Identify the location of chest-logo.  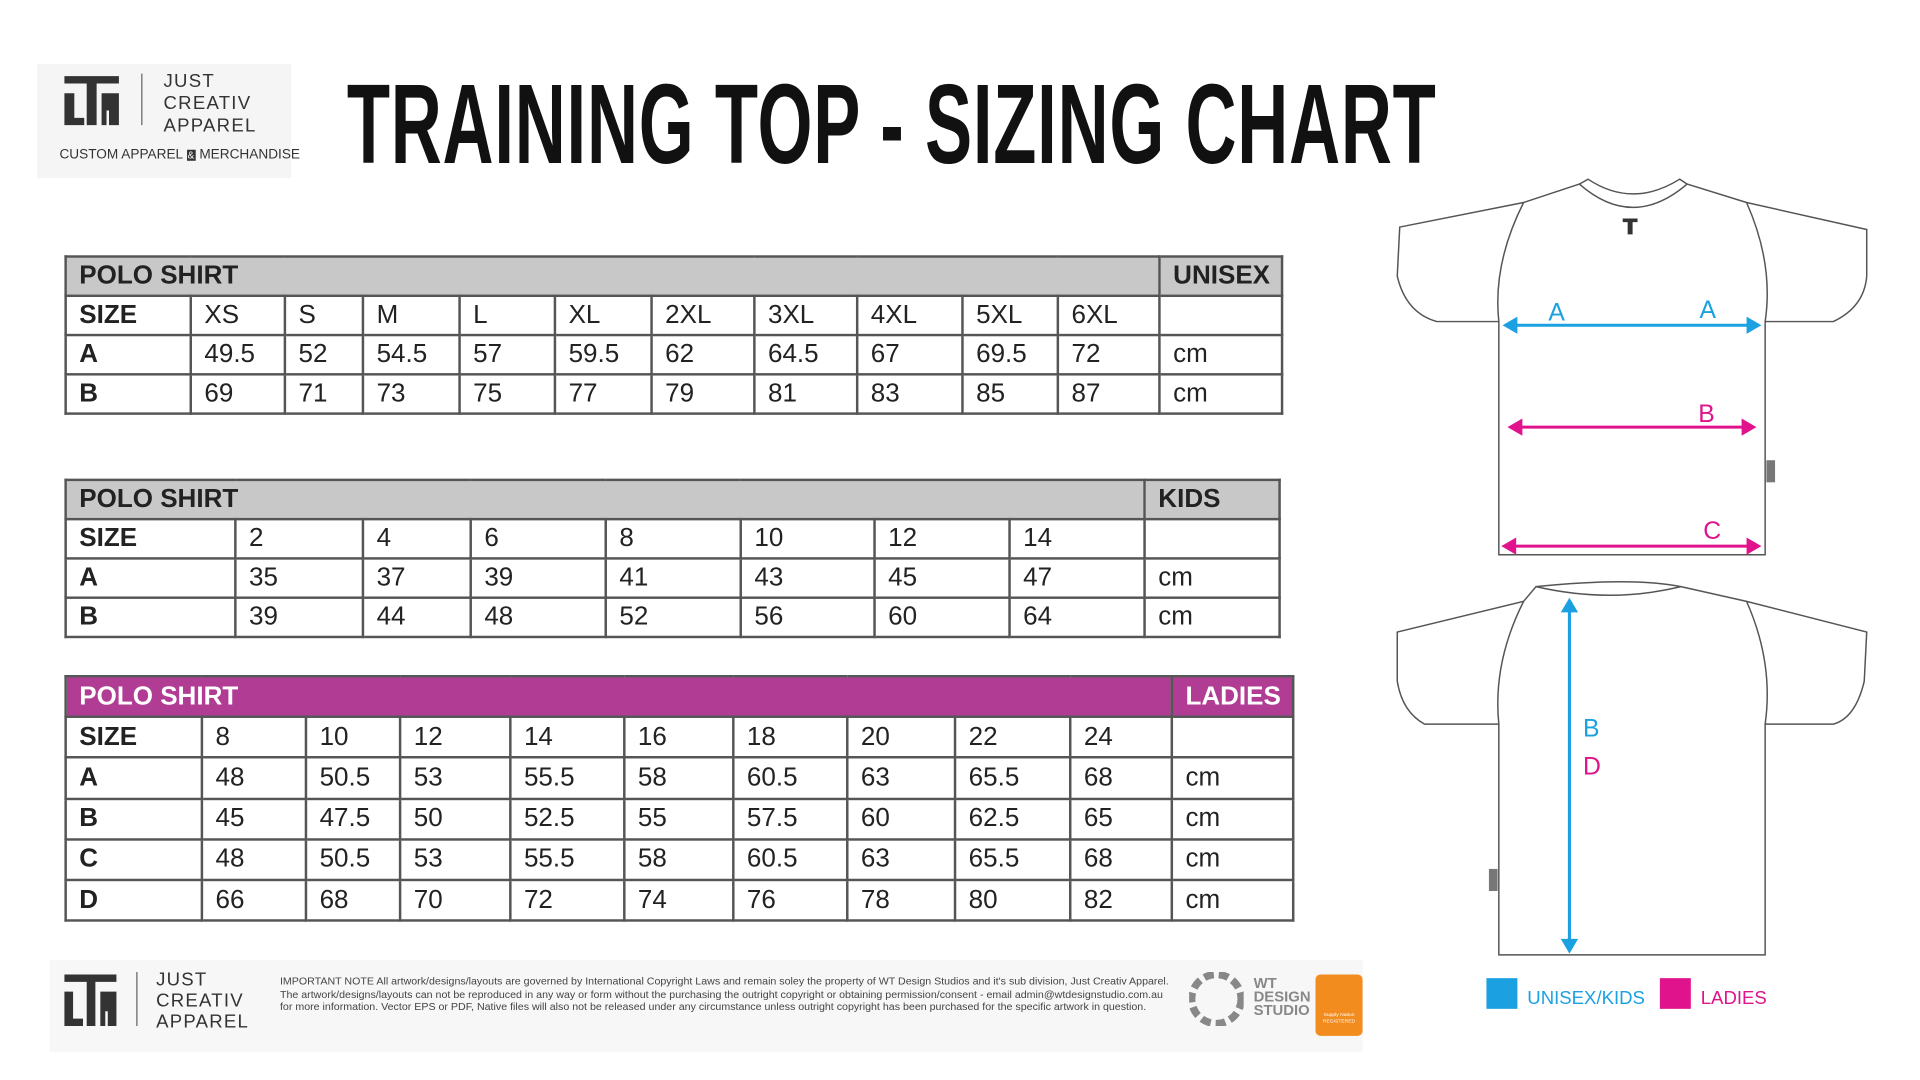
(1630, 226).